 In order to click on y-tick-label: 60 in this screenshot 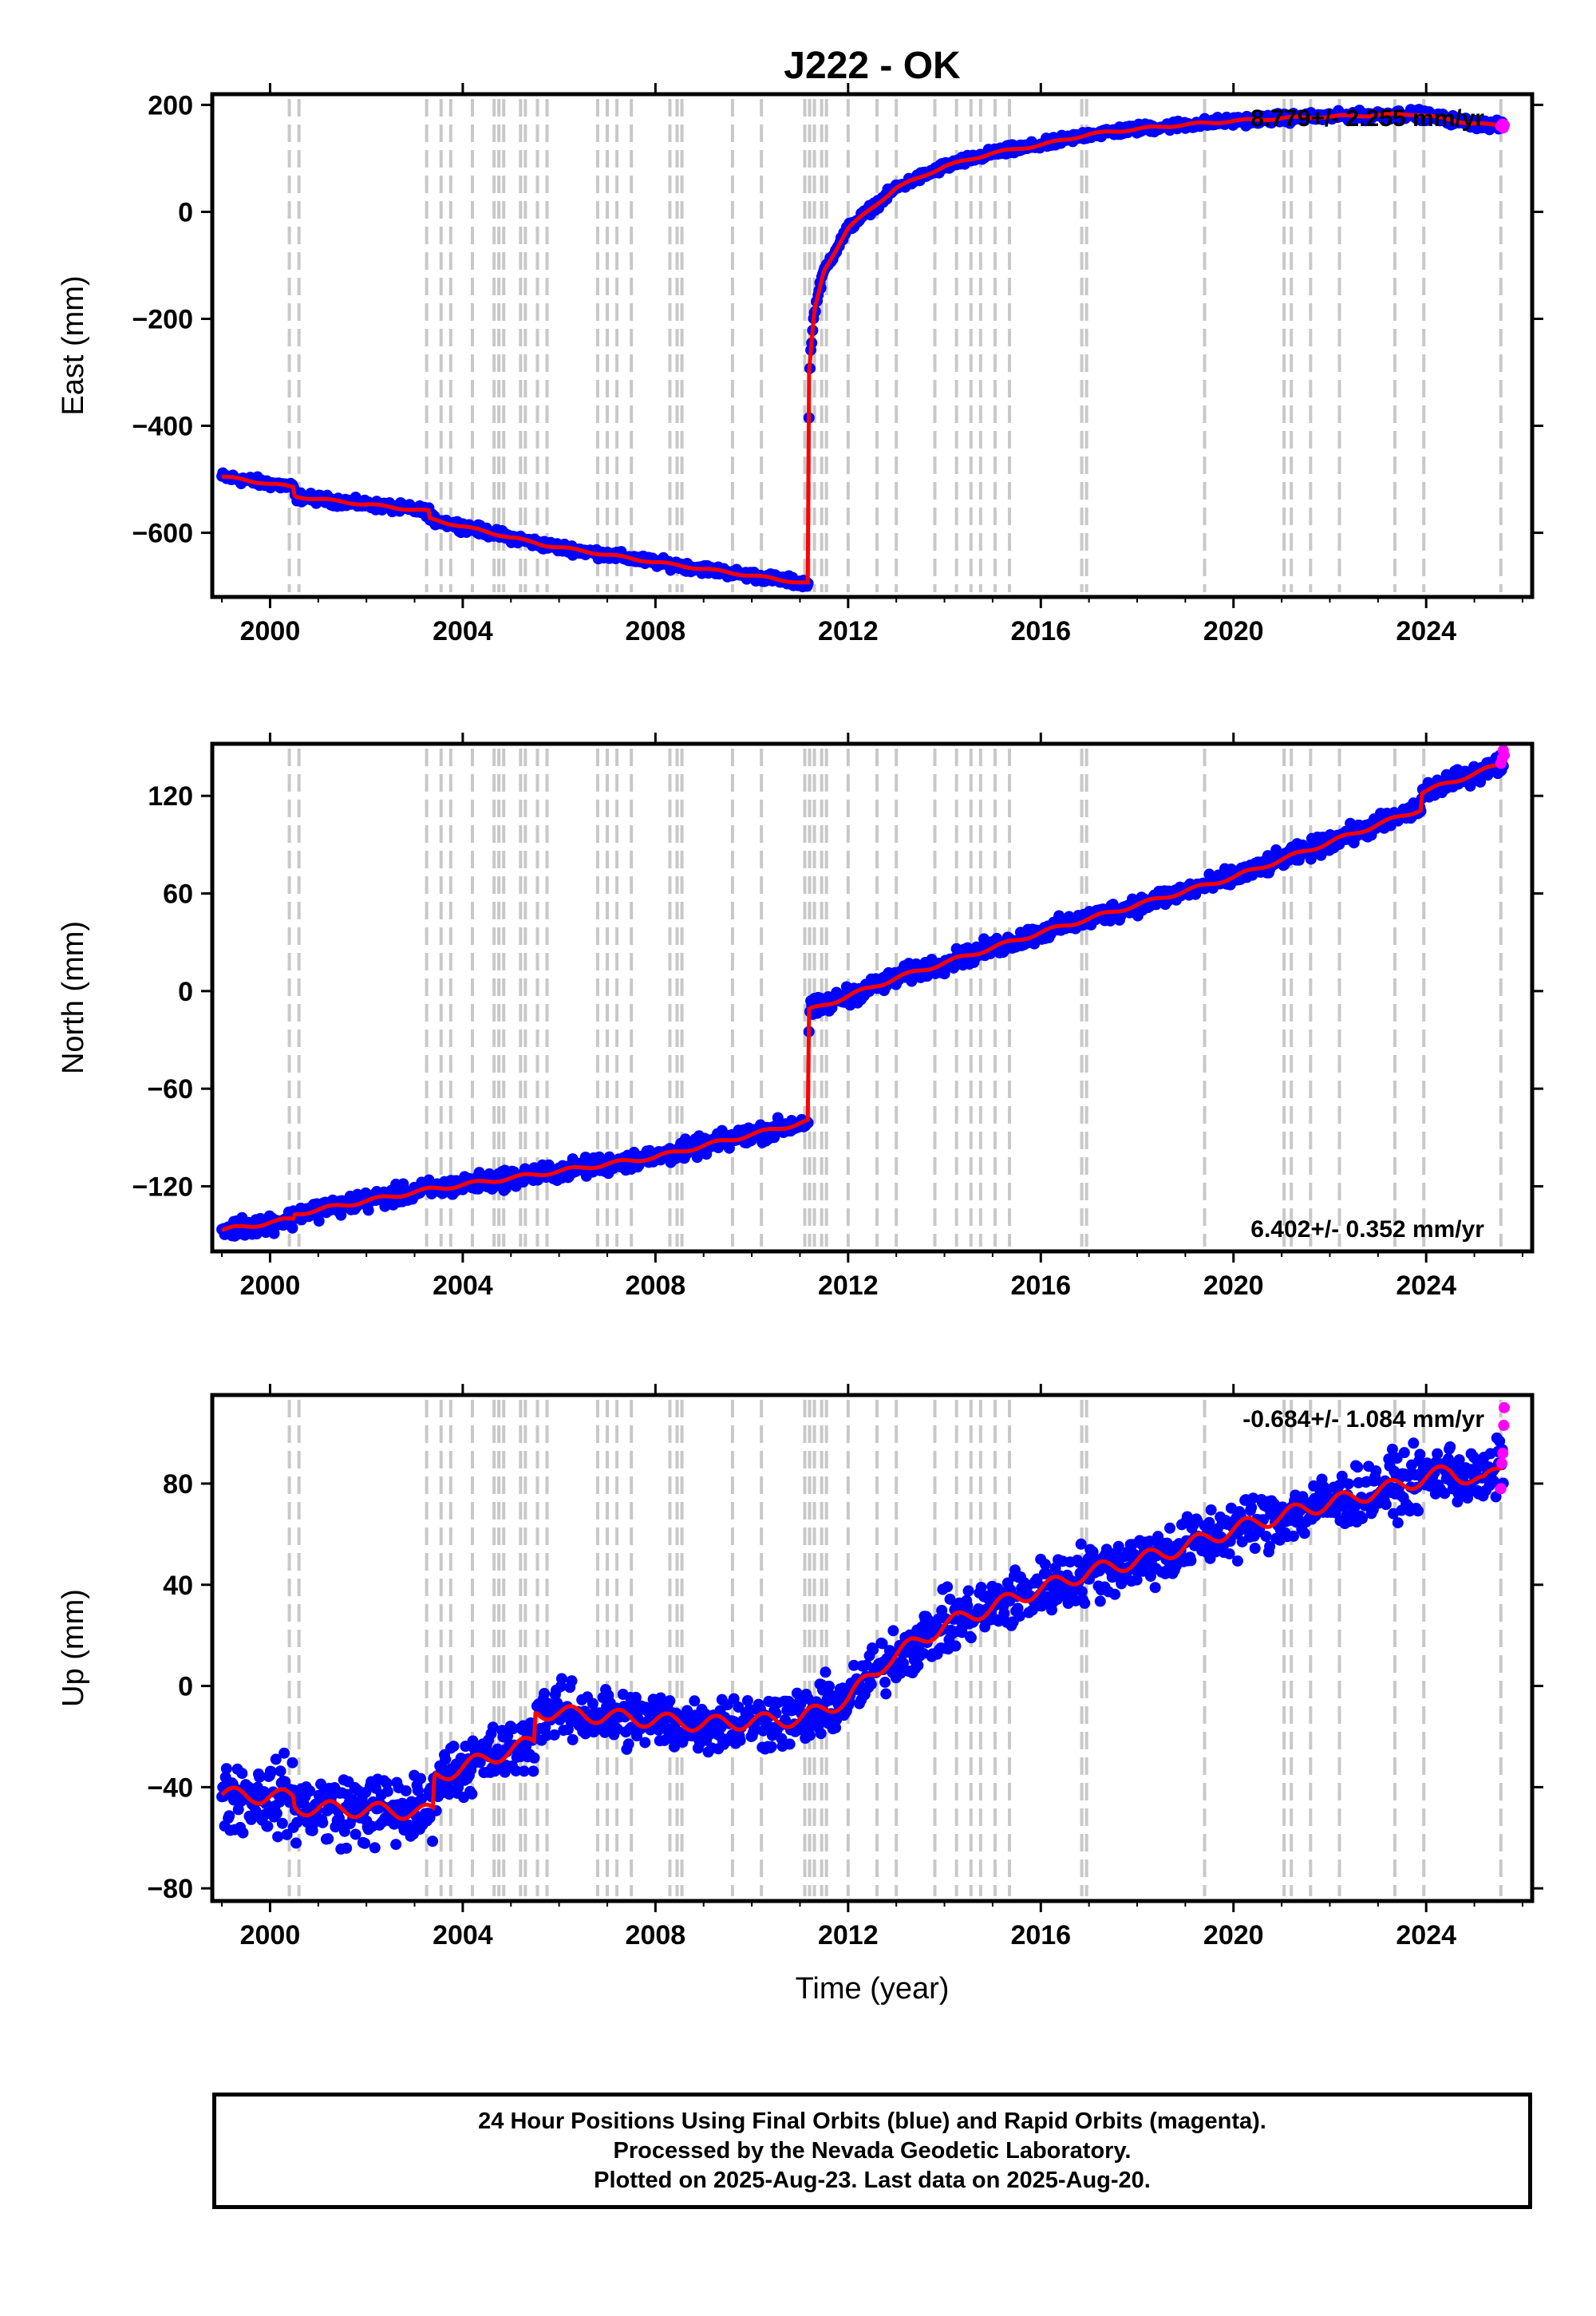, I will do `click(178, 894)`.